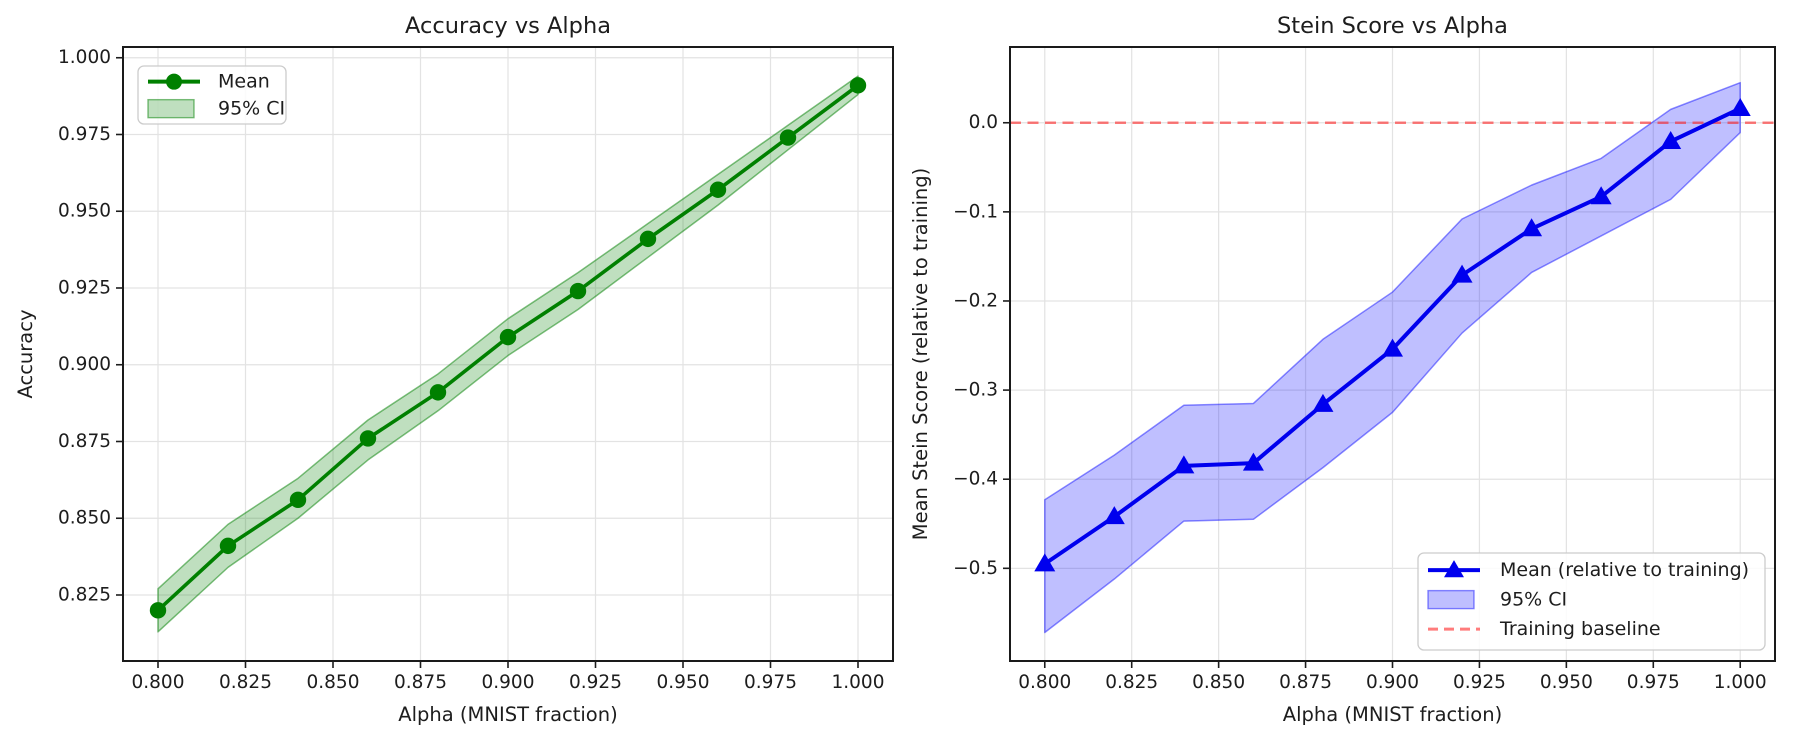 Image resolution: width=1800 pixels, height=750 pixels. I want to click on legend: Mean 95% CI, so click(212, 95).